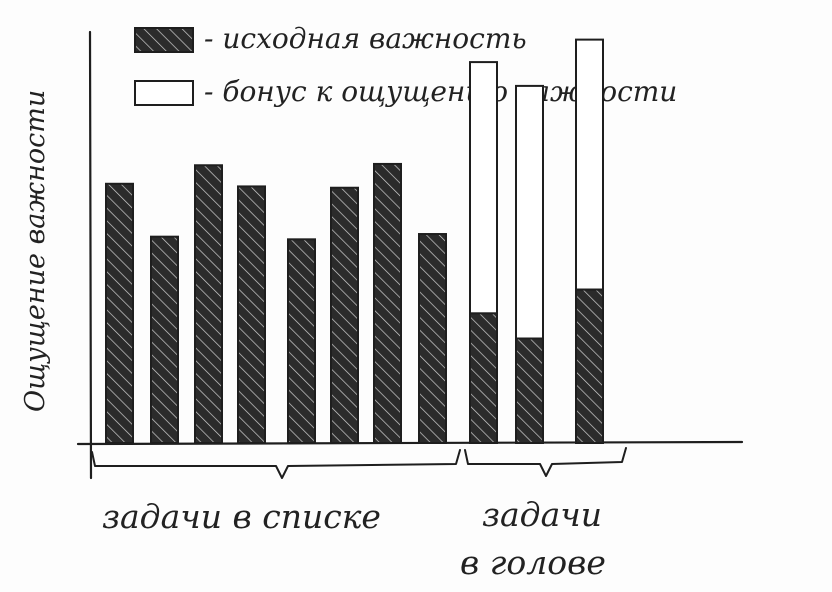  What do you see at coordinates (542, 514) in the screenshot?
I see `group-label-head-line1: задачи` at bounding box center [542, 514].